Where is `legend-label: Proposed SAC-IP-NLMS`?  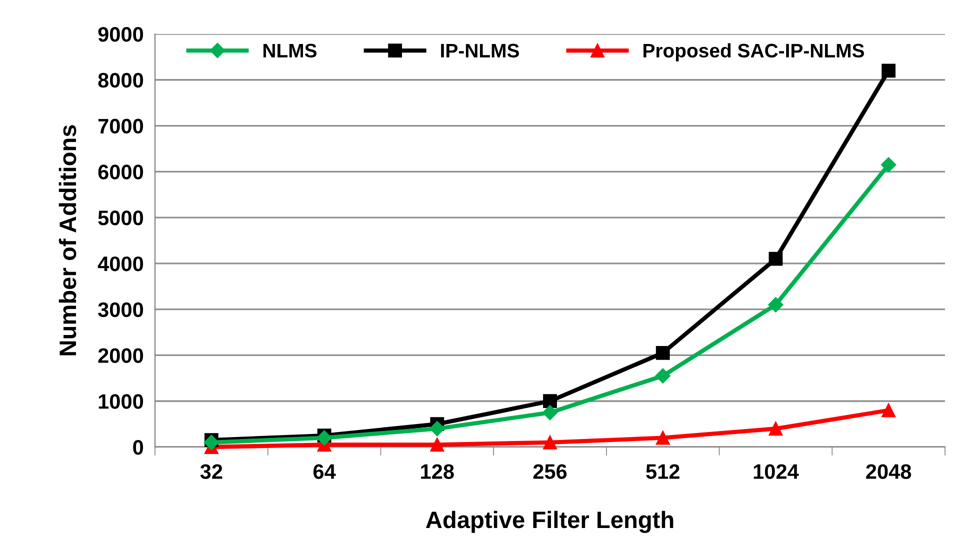 legend-label: Proposed SAC-IP-NLMS is located at coordinates (754, 52).